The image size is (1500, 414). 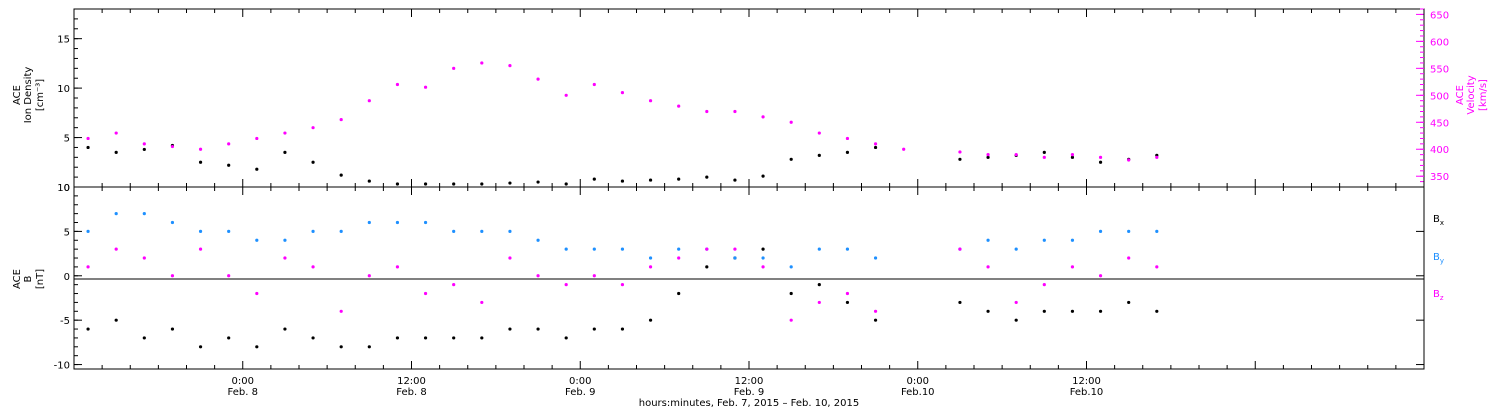 What do you see at coordinates (749, 392) in the screenshot?
I see `x-tick-label-date: Feb. 9` at bounding box center [749, 392].